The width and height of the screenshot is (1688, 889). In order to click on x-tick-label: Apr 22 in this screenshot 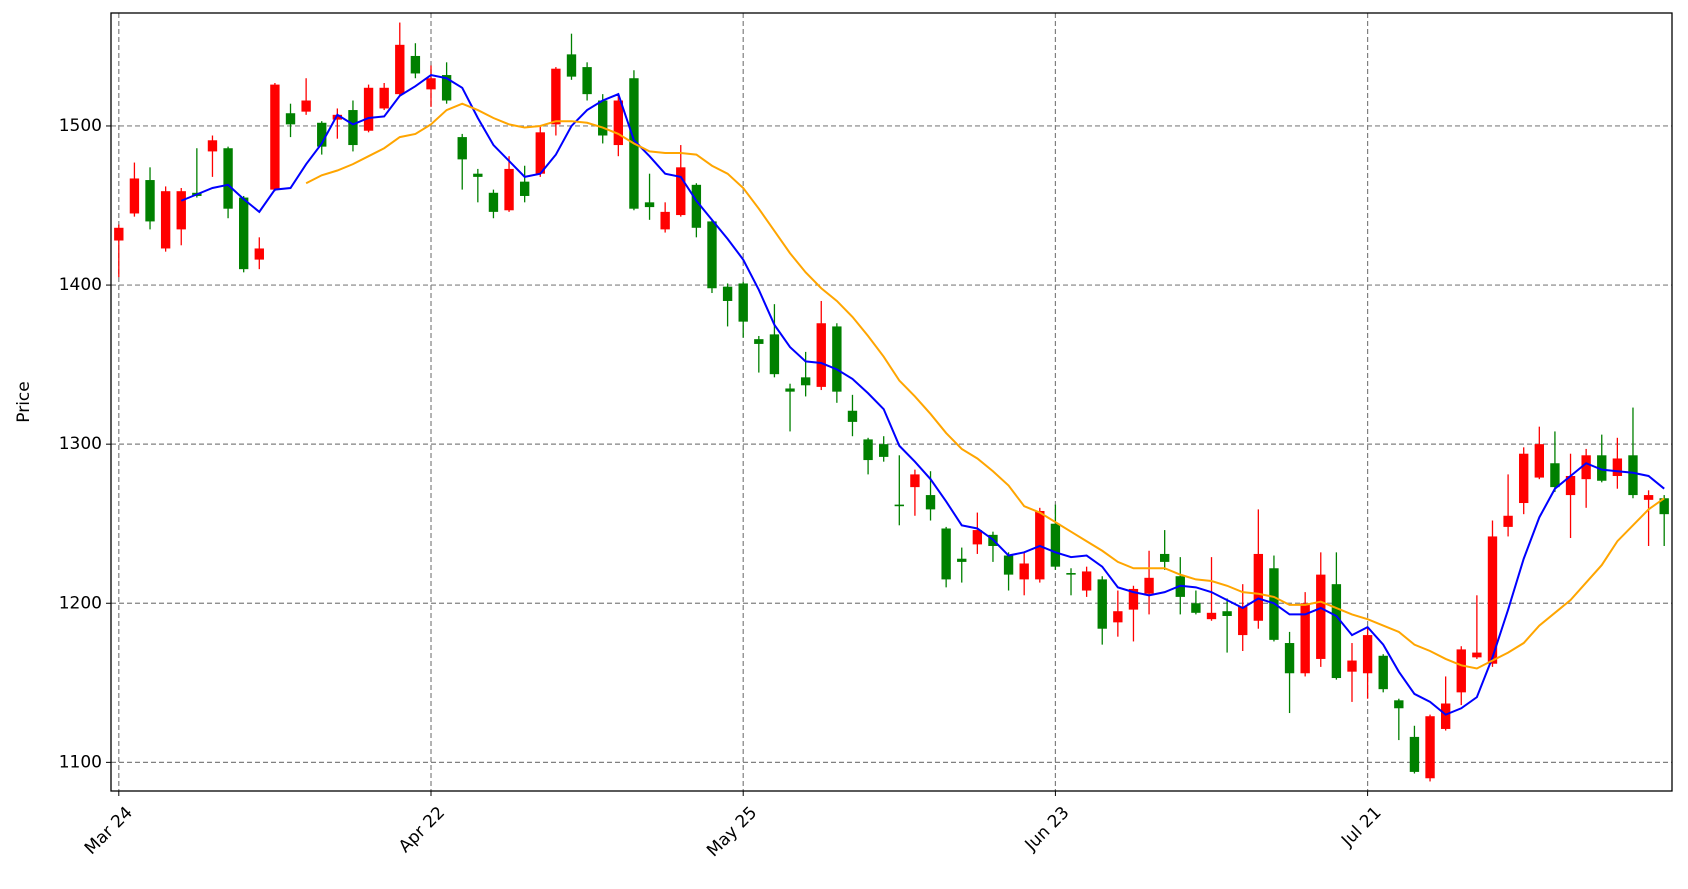, I will do `click(422, 830)`.